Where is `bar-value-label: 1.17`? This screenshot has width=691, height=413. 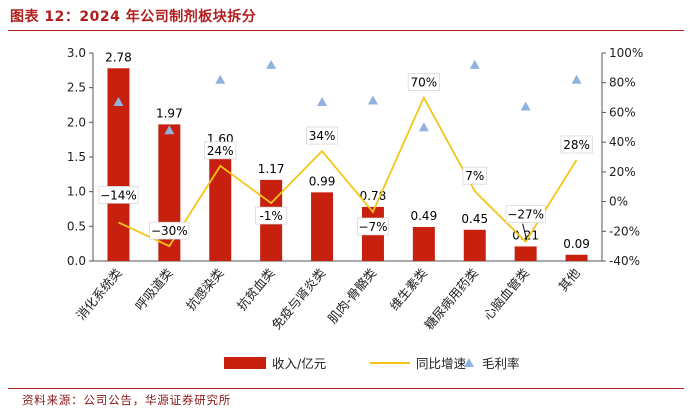 bar-value-label: 1.17 is located at coordinates (271, 169).